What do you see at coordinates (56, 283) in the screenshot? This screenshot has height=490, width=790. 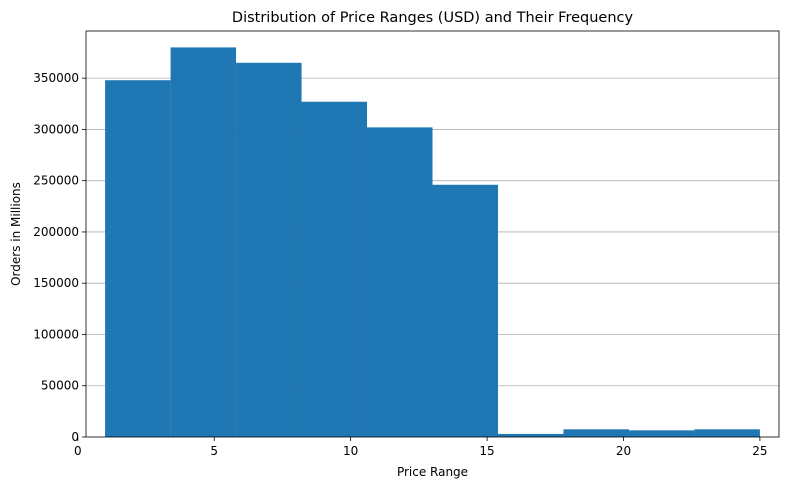 I see `y-tick-label: 150000` at bounding box center [56, 283].